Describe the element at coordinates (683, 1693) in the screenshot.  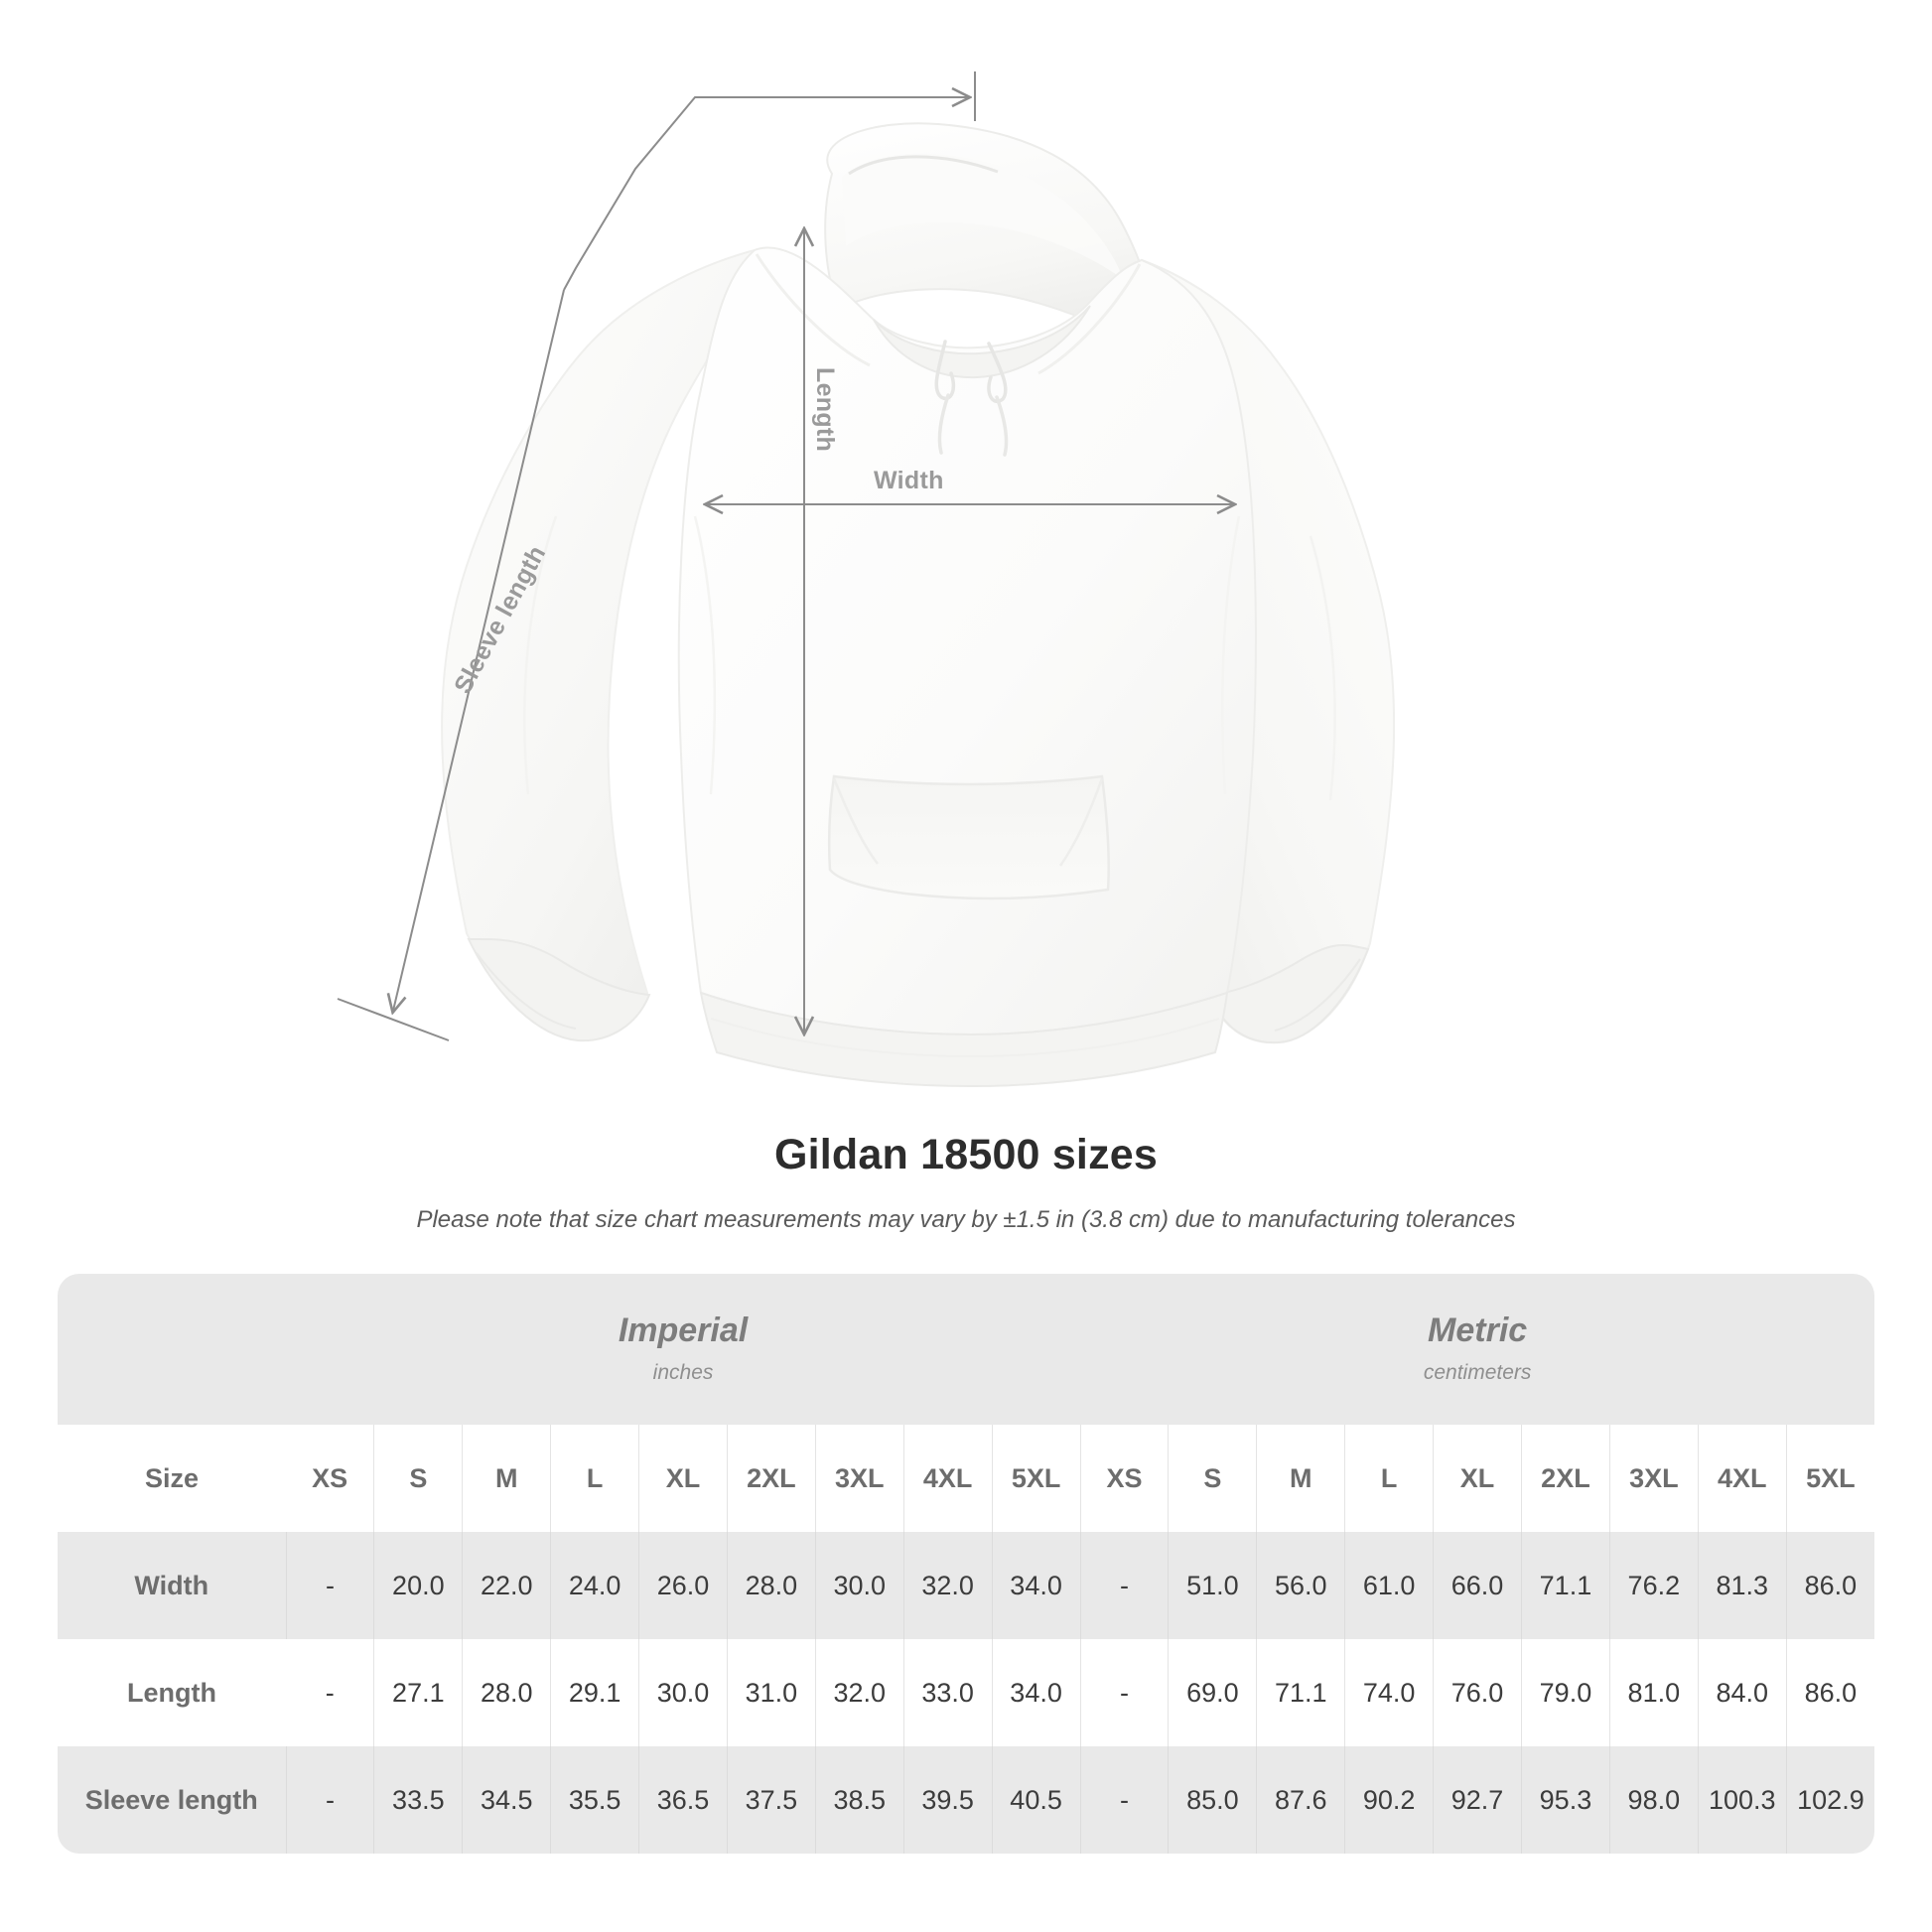
I see `cell-length-imperial-xl: 30.0` at that location.